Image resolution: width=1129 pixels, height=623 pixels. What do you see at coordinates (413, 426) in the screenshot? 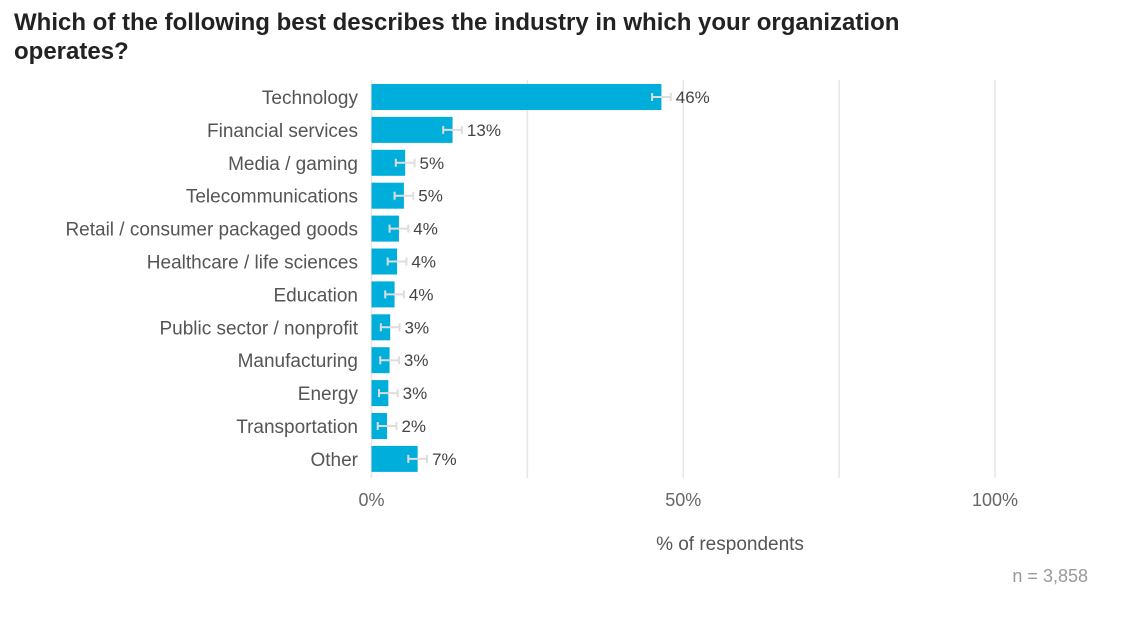
I see `data-label: 2%` at bounding box center [413, 426].